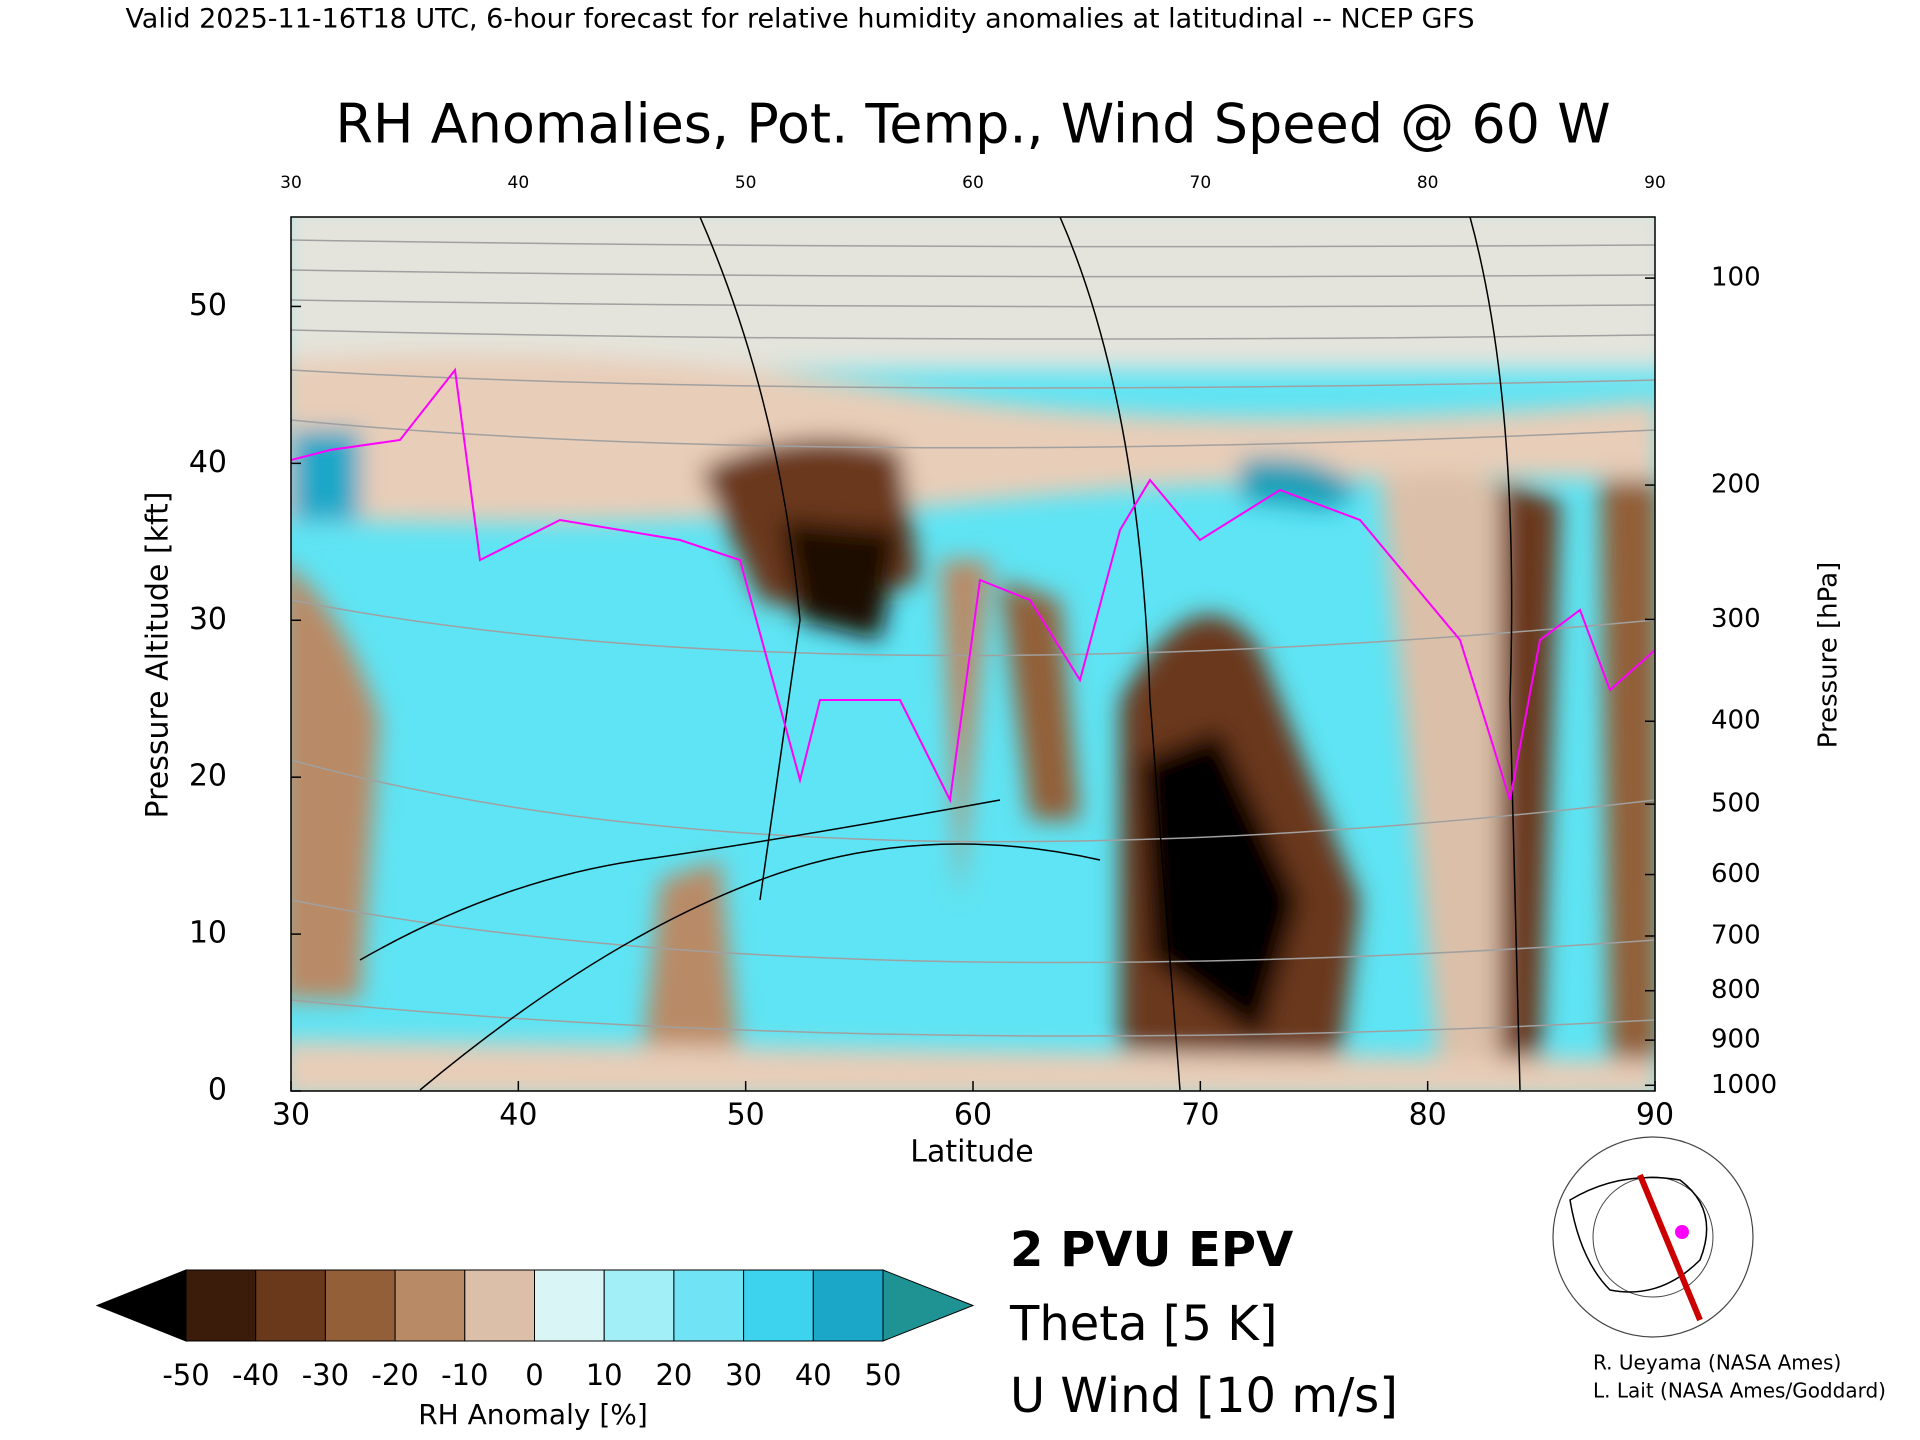 This screenshot has height=1440, width=1920. I want to click on colorbar-label: RH Anomaly [%], so click(533, 1414).